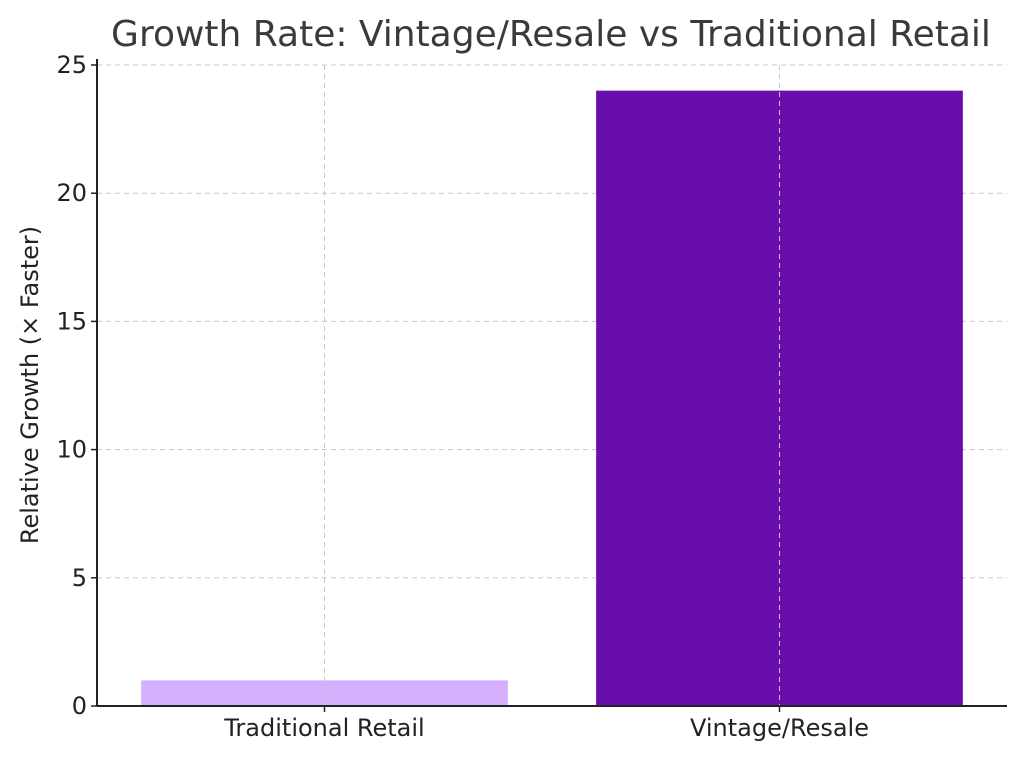 This screenshot has height=758, width=1024. Describe the element at coordinates (79, 706) in the screenshot. I see `y-tick-label: 0` at that location.